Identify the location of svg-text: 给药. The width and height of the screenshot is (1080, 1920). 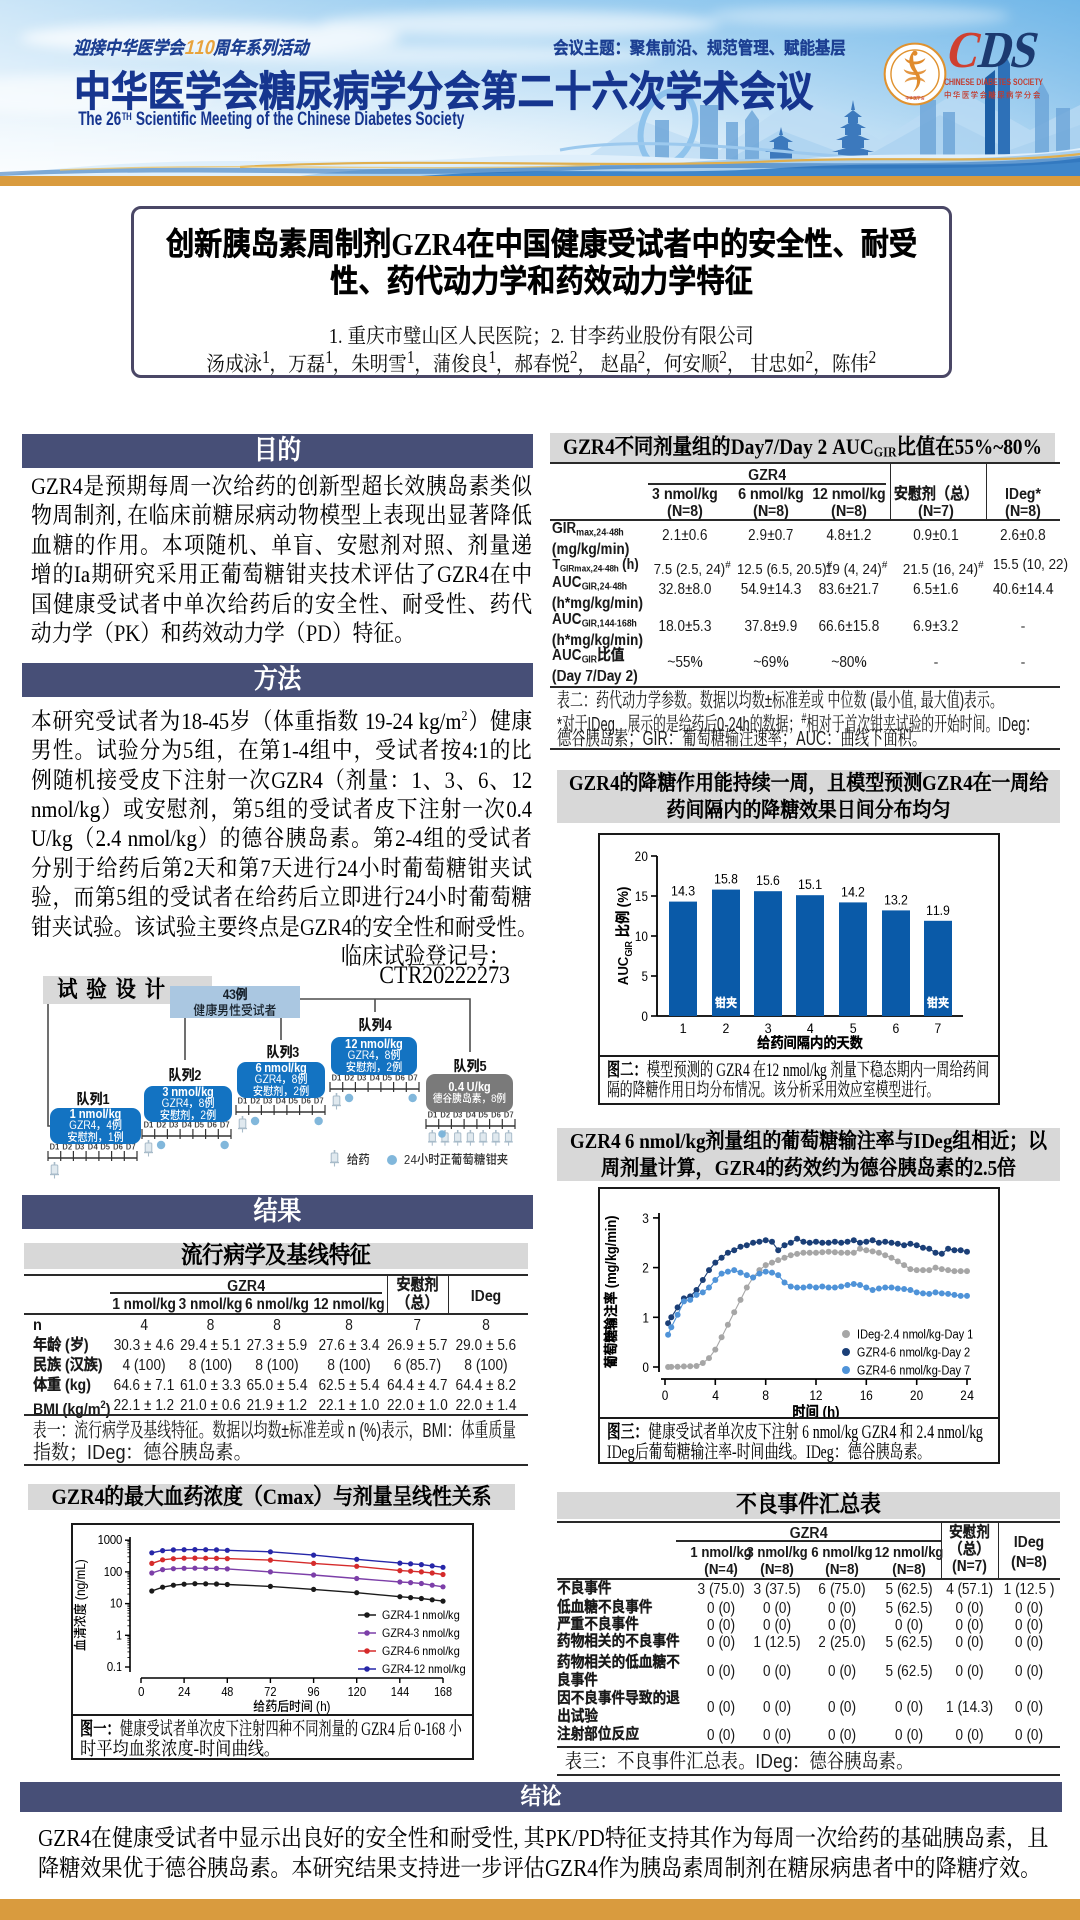
(358, 1159).